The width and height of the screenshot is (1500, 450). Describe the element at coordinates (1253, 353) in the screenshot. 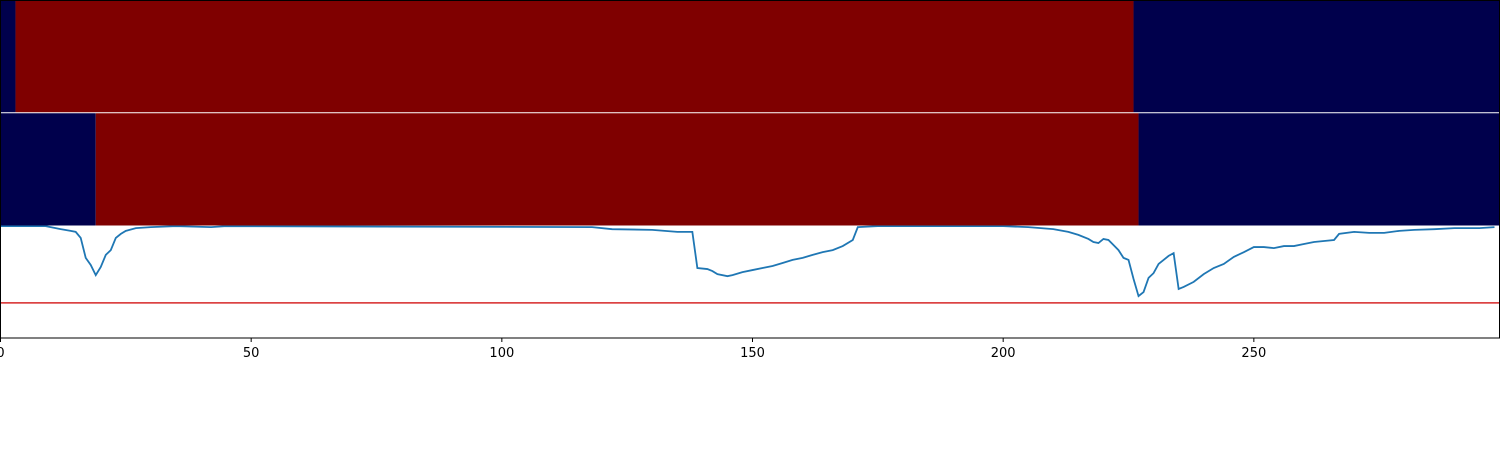

I see `x-tick-label: 250` at that location.